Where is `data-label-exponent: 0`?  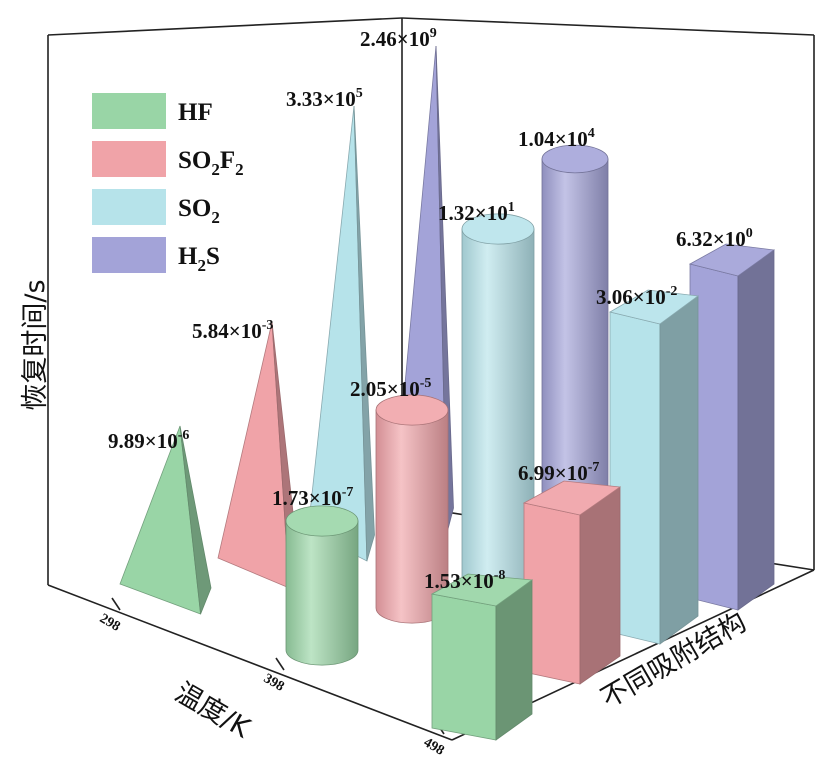 data-label-exponent: 0 is located at coordinates (749, 233).